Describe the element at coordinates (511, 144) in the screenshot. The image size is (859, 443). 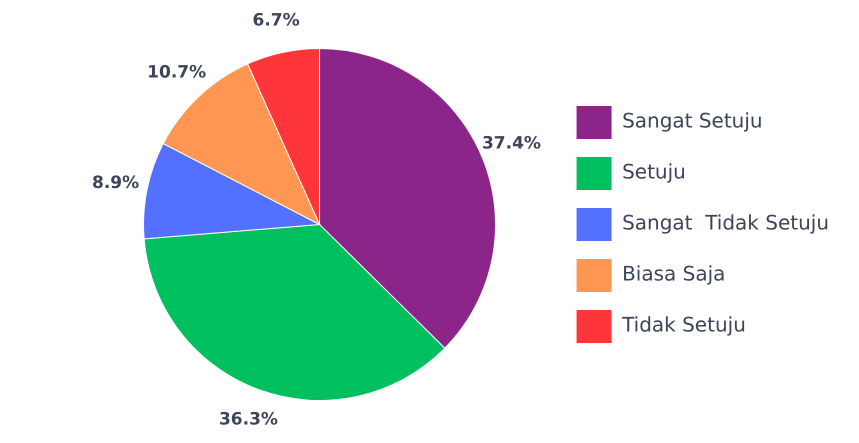
I see `data-label: 37.4%` at that location.